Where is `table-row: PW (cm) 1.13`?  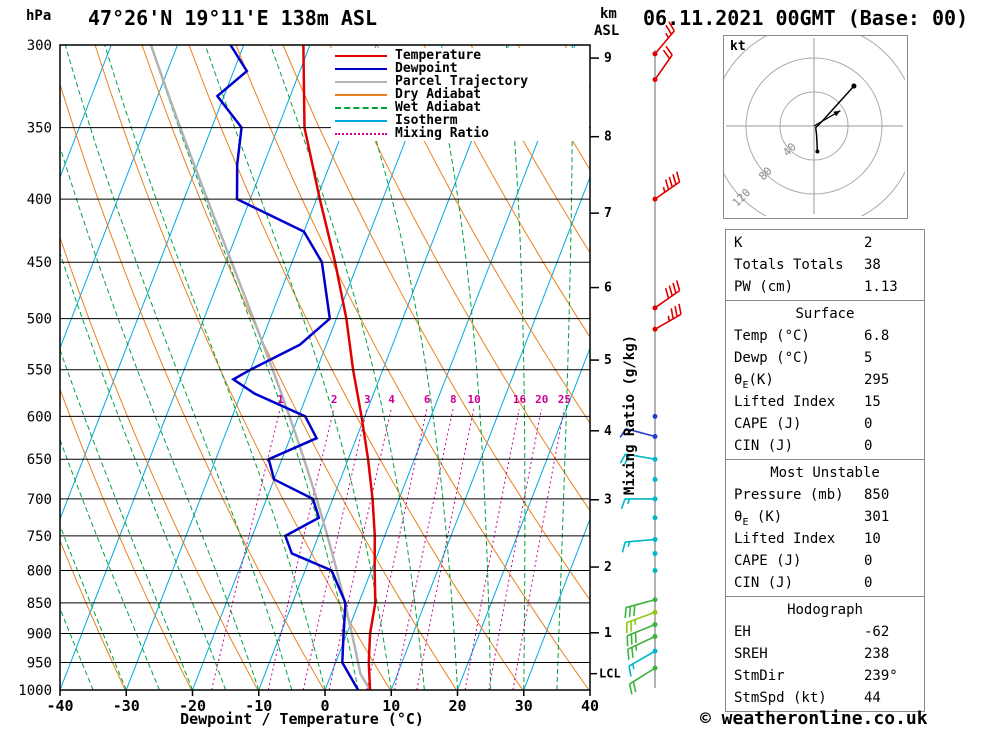 table-row: PW (cm) 1.13 is located at coordinates (816, 287).